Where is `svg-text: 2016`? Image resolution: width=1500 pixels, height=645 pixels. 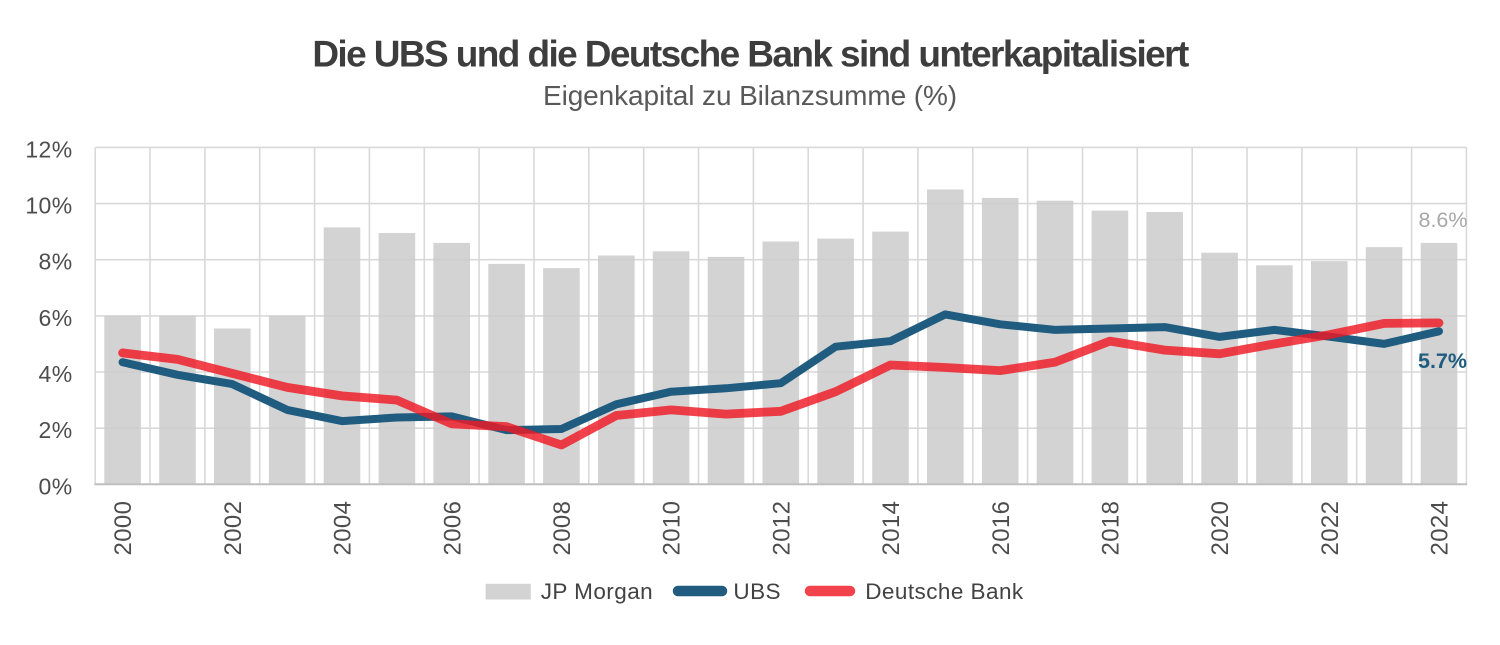
svg-text: 2016 is located at coordinates (1001, 528).